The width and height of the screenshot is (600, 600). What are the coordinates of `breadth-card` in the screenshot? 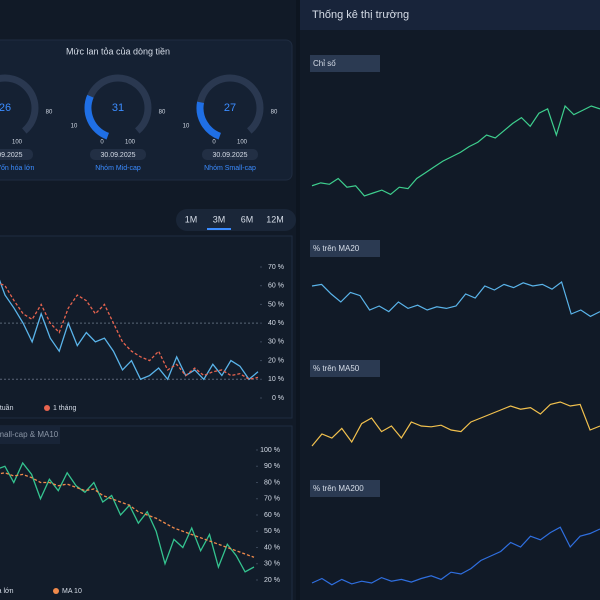 It's located at (146, 327).